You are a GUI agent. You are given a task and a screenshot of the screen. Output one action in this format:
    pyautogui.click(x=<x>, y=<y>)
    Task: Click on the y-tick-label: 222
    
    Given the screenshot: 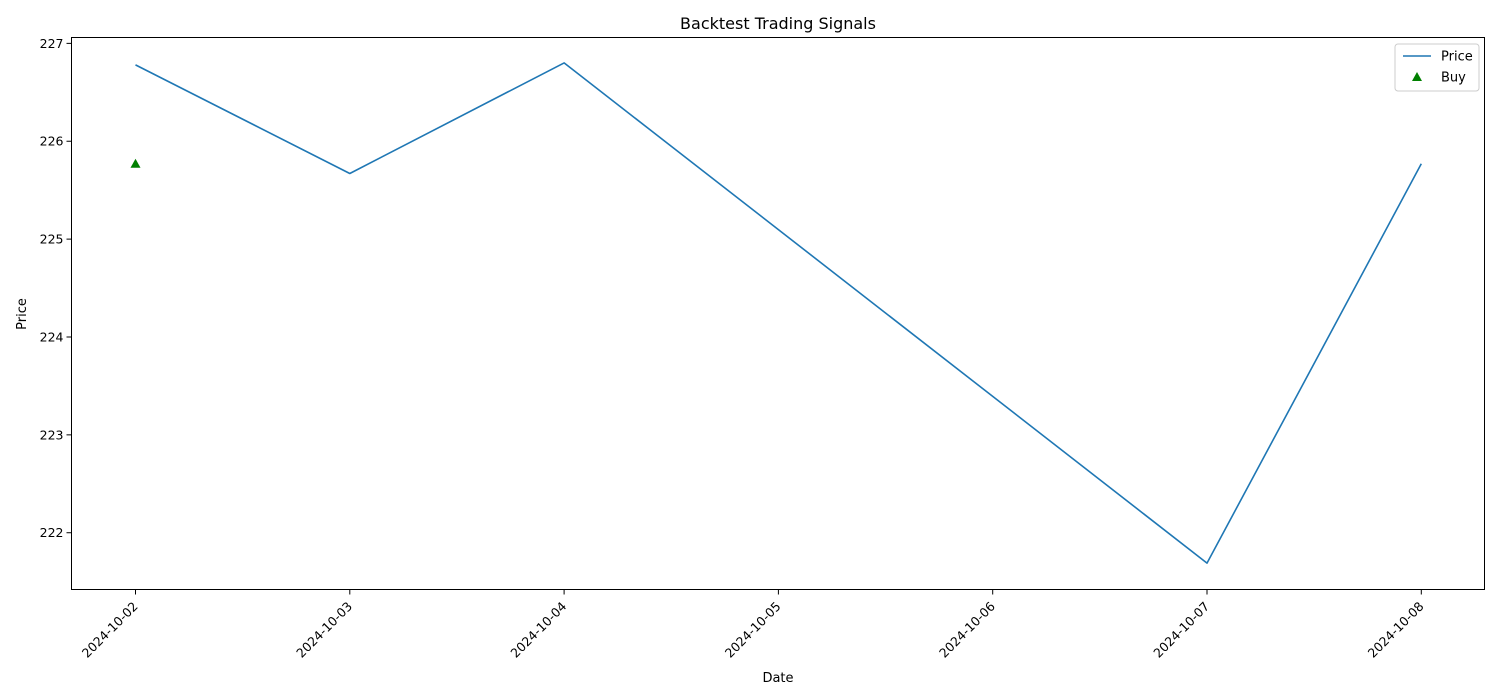 What is the action you would take?
    pyautogui.click(x=52, y=532)
    